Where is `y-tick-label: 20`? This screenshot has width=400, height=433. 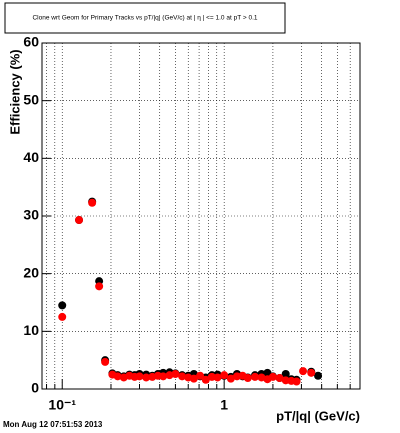
y-tick-label: 20 is located at coordinates (31, 272).